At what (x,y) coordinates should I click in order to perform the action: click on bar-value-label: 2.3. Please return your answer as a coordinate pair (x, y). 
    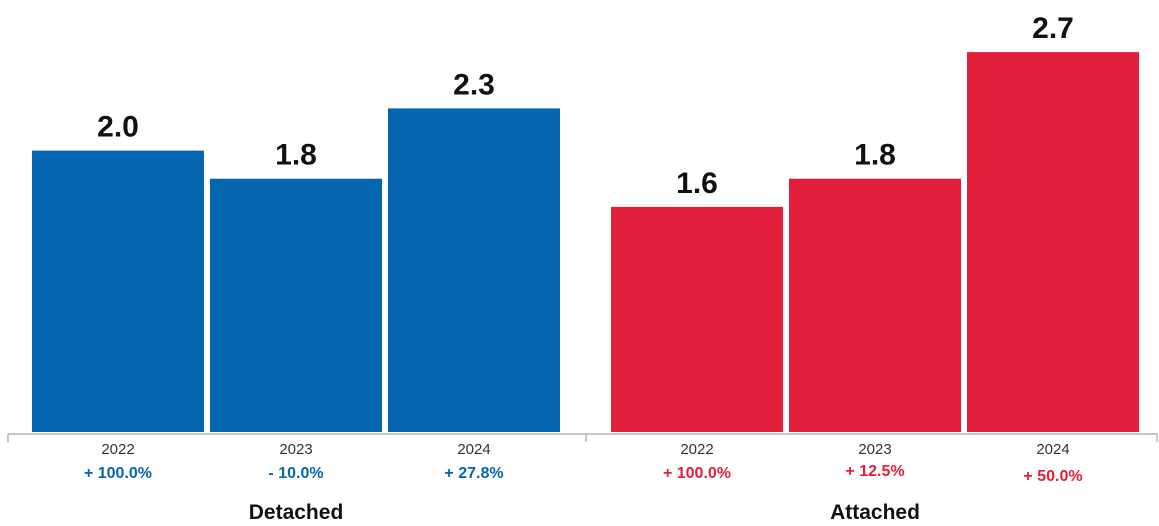
    Looking at the image, I should click on (474, 84).